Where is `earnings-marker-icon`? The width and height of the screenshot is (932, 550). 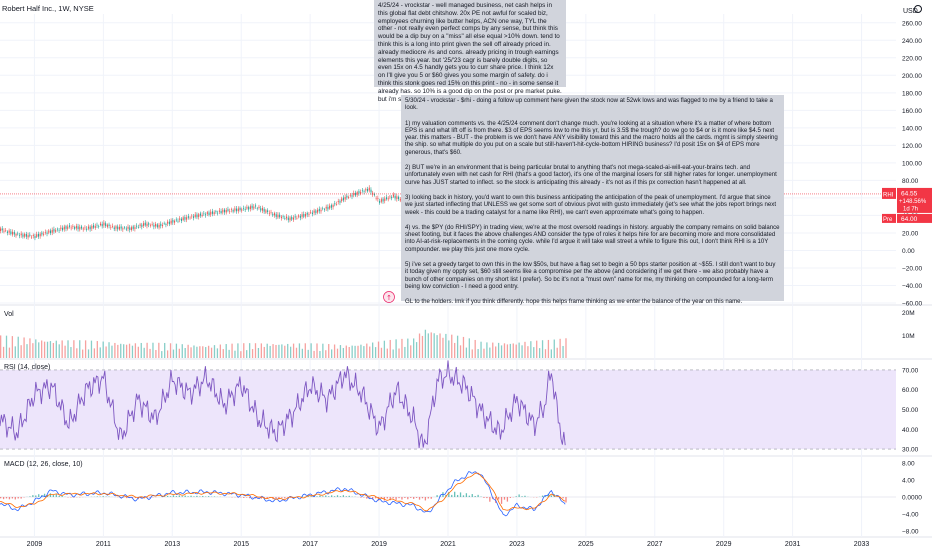
earnings-marker-icon is located at coordinates (389, 297).